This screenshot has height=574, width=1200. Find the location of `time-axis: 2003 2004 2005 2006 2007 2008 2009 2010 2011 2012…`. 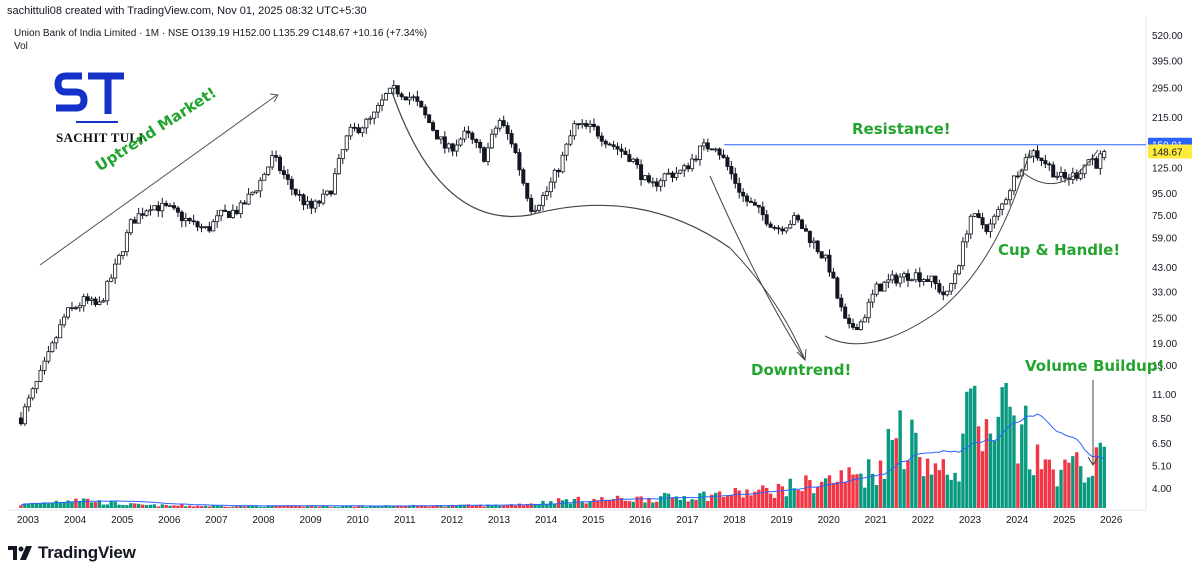

time-axis: 2003 2004 2005 2006 2007 2008 2009 2010 2011 2012… is located at coordinates (570, 520).